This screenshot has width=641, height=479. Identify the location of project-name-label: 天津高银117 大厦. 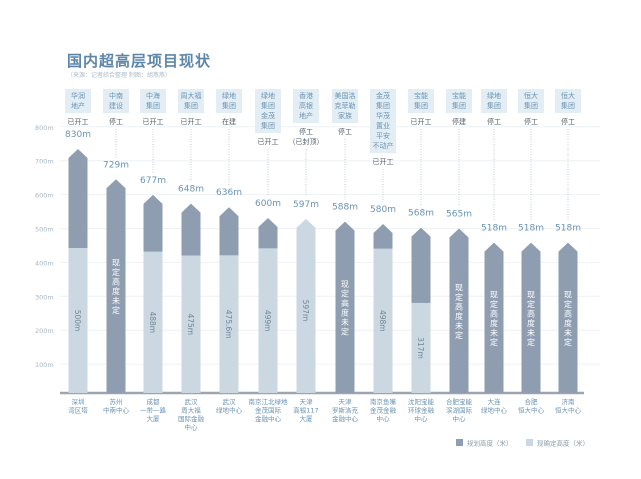
(305, 410).